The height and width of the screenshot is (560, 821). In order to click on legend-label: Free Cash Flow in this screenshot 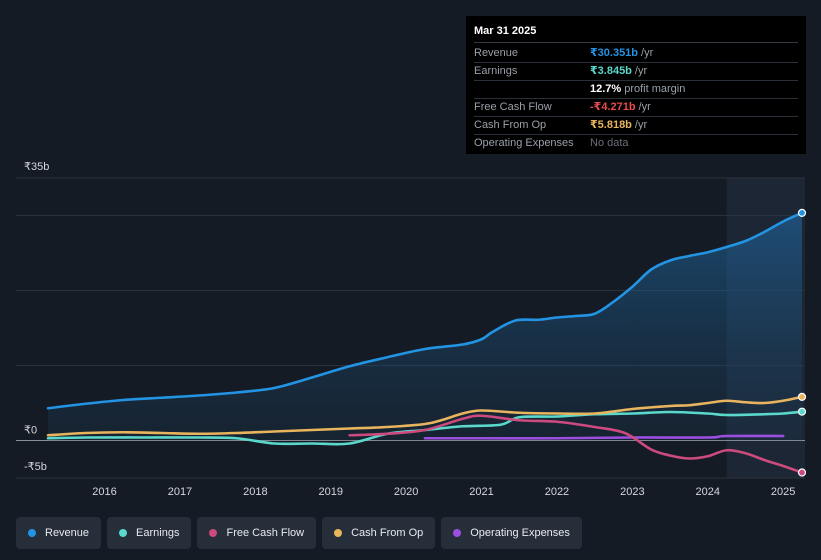, I will do `click(265, 533)`.